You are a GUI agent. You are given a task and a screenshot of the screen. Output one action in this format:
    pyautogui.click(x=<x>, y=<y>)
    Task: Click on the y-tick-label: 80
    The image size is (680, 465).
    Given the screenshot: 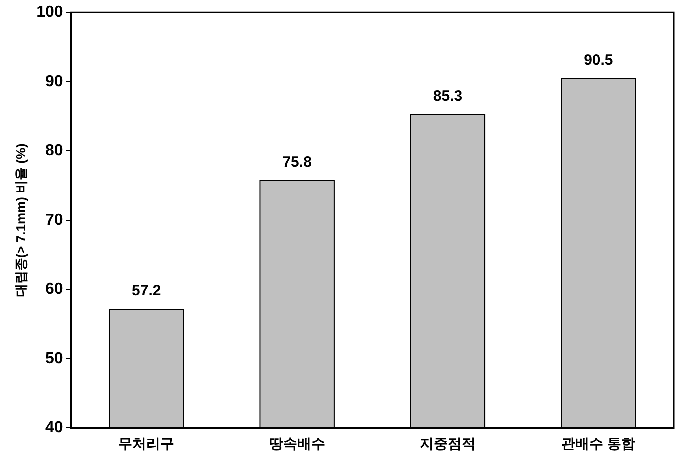 What is the action you would take?
    pyautogui.click(x=55, y=151)
    